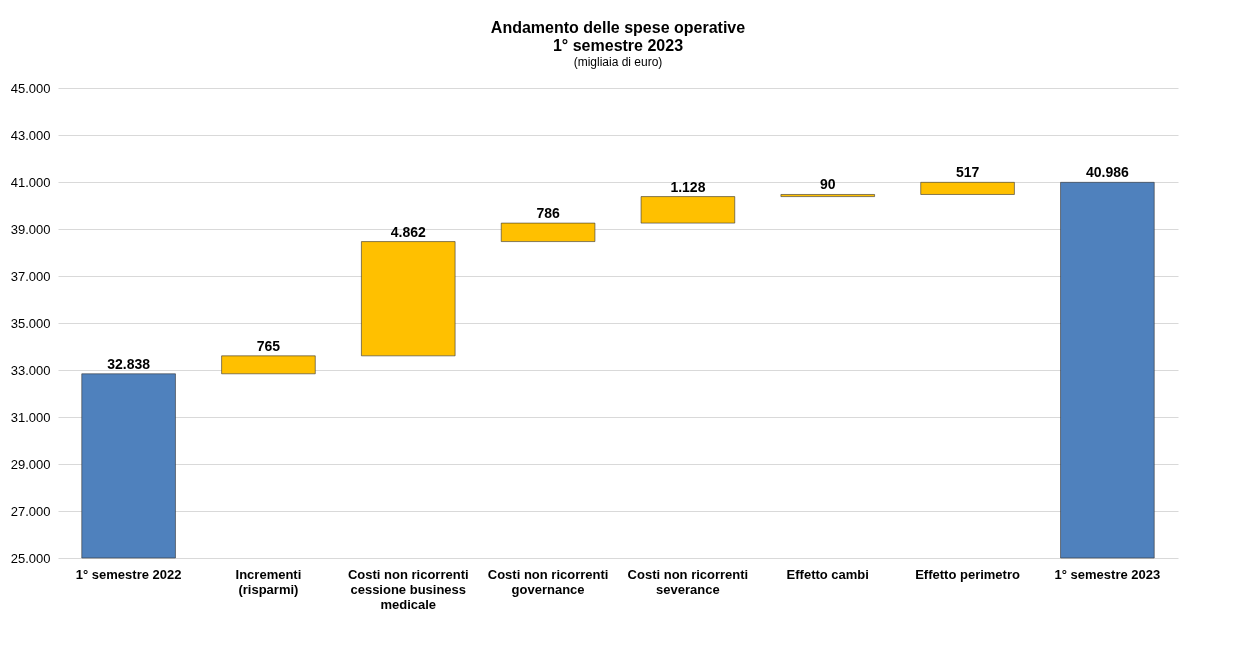 This screenshot has width=1245, height=661. What do you see at coordinates (618, 36) in the screenshot?
I see `chart-title: Andamento delle spese operative 1° semestre 2023` at bounding box center [618, 36].